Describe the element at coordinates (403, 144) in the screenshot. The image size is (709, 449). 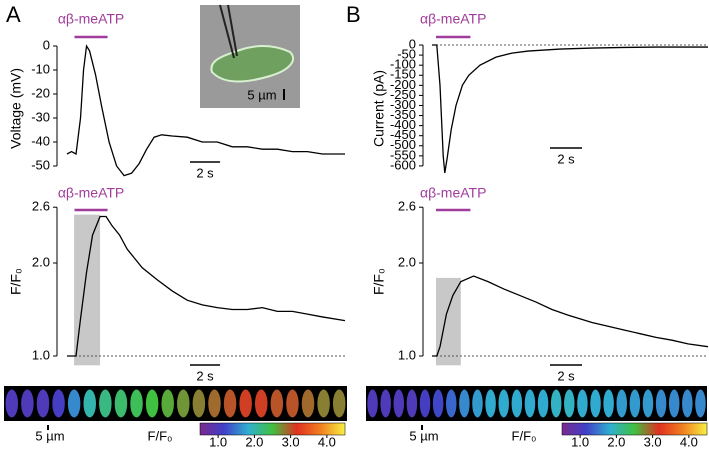
I see `y-tick-label: -500` at that location.